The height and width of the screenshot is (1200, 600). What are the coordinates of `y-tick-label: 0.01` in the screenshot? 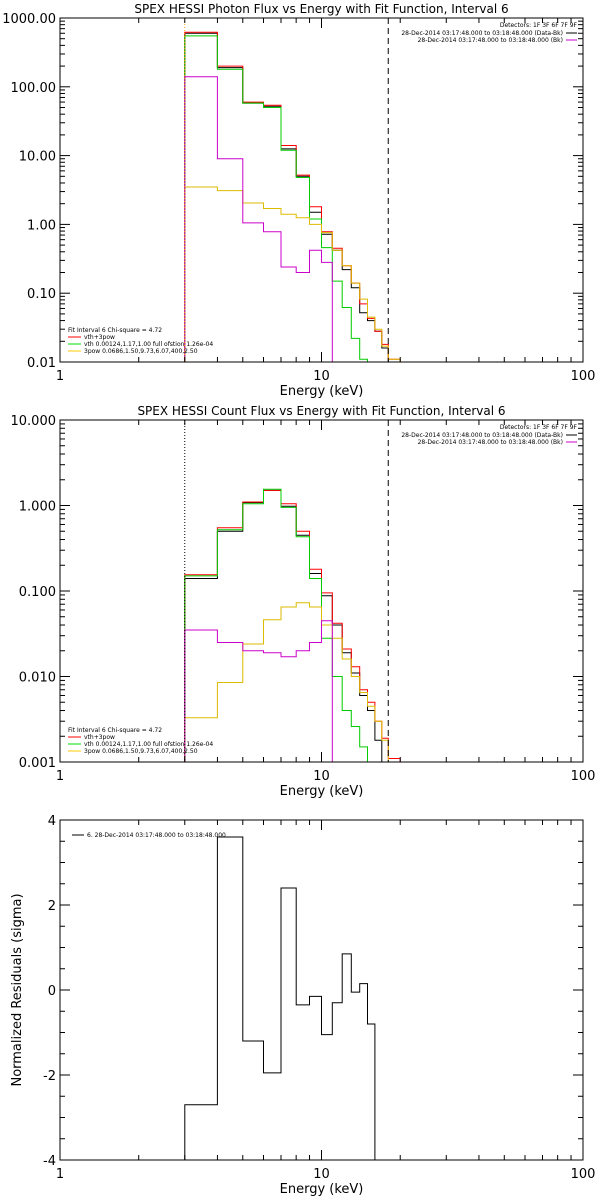 It's located at (41, 363).